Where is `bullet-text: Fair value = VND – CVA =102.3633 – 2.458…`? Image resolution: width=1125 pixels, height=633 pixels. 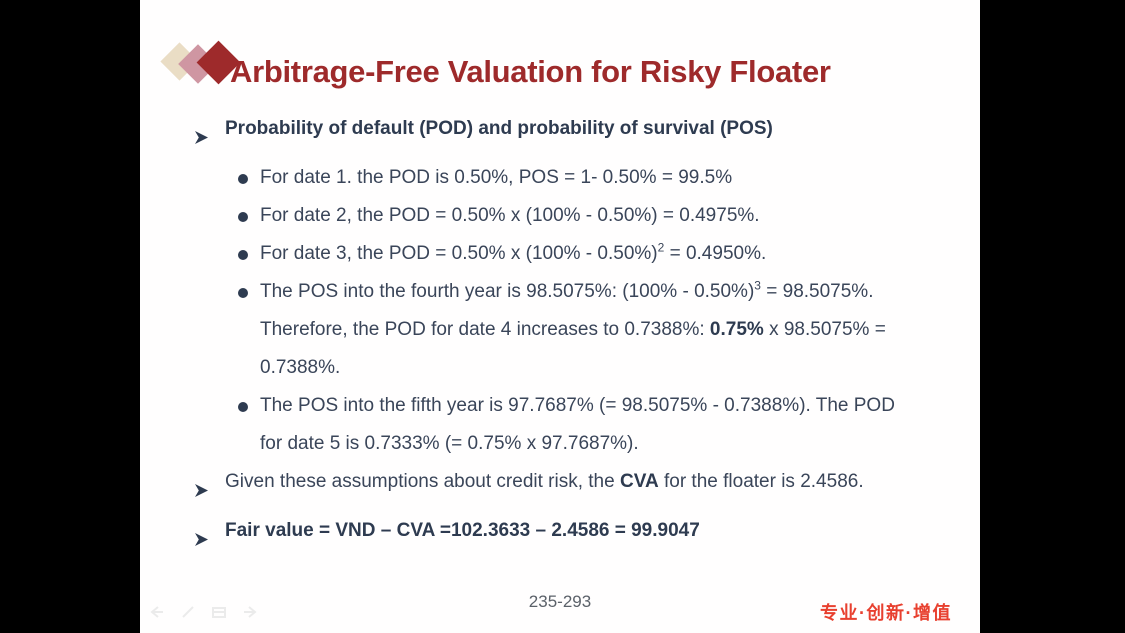
bullet-text: Fair value = VND – CVA =102.3633 – 2.458… is located at coordinates (462, 530).